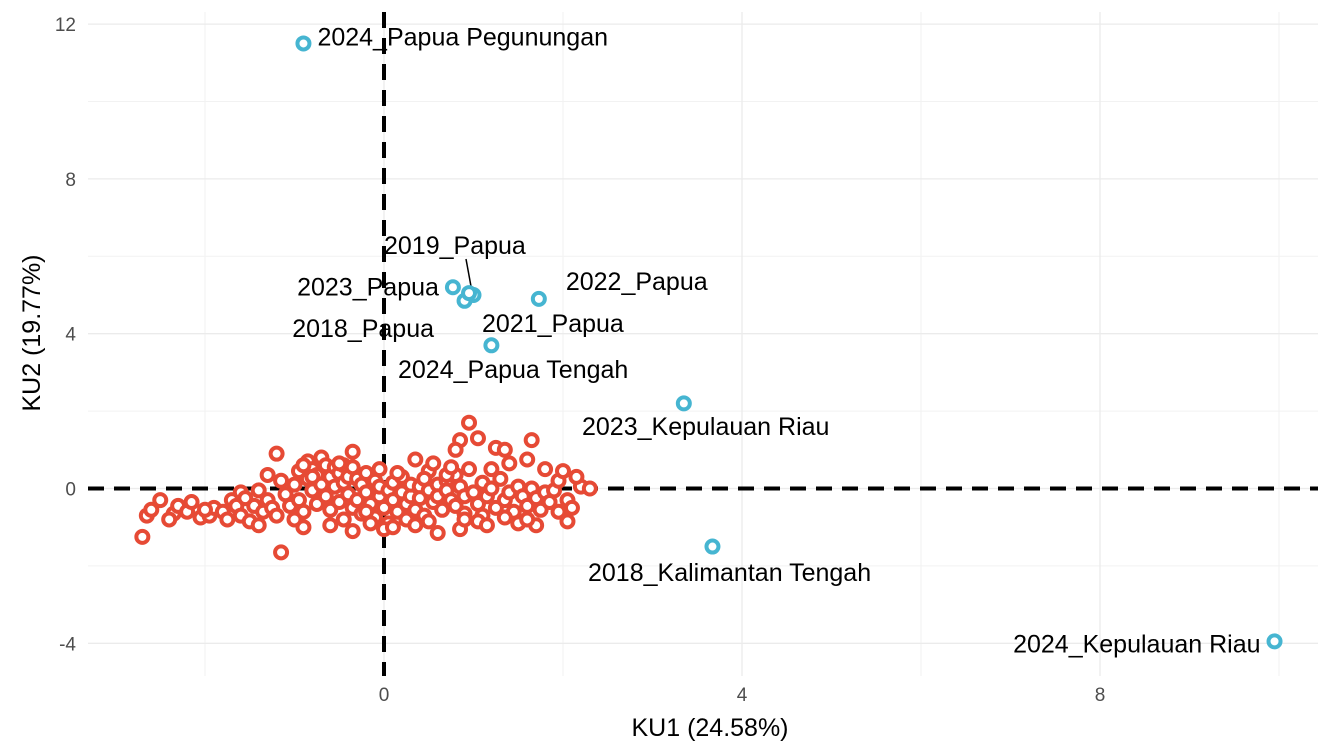  I want to click on y-tick-label: 8, so click(70, 180).